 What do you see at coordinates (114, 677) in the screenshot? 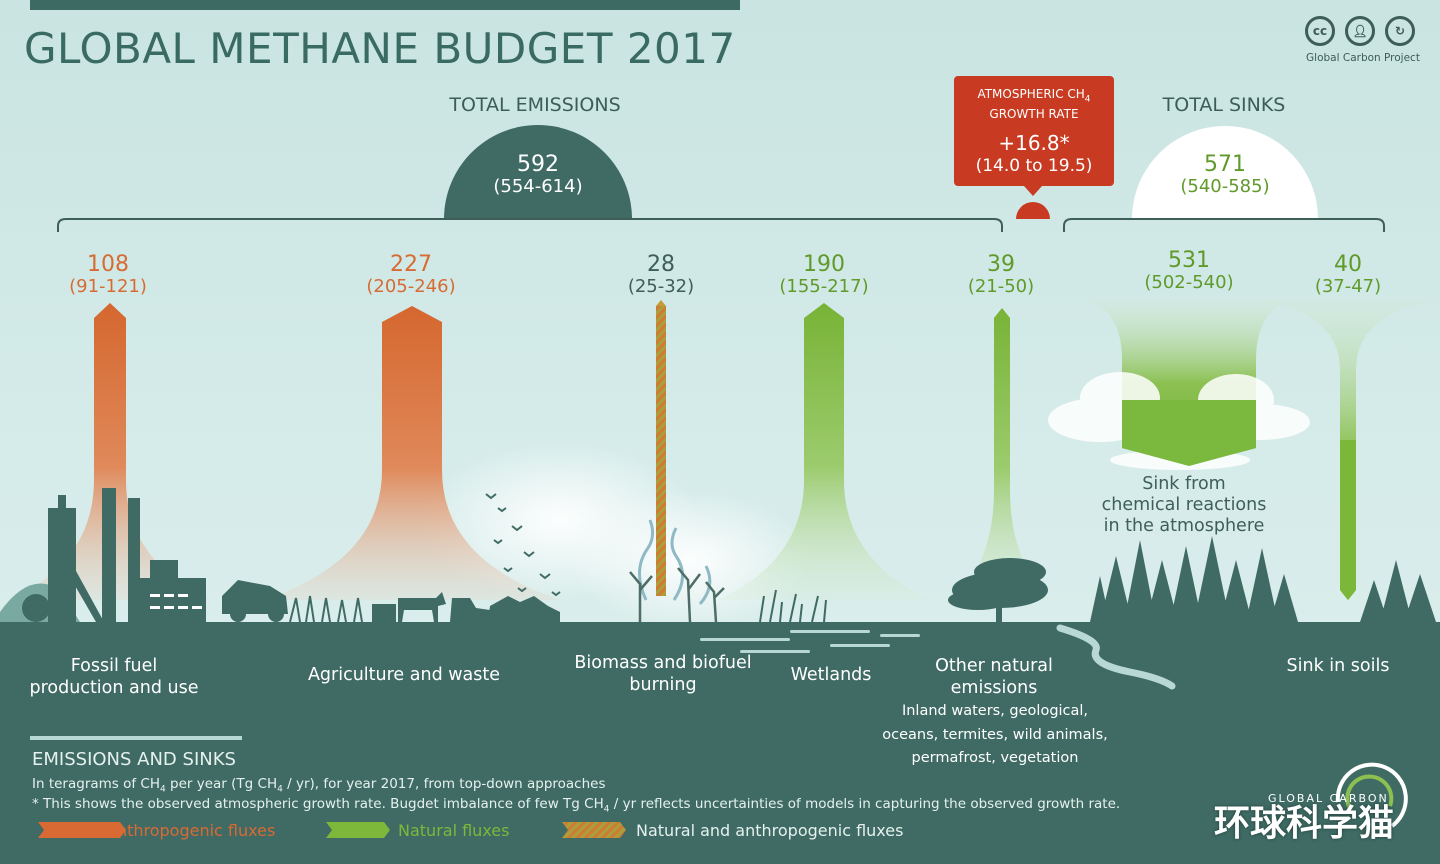
I see `fossil-label: Fossil fuel production and use` at bounding box center [114, 677].